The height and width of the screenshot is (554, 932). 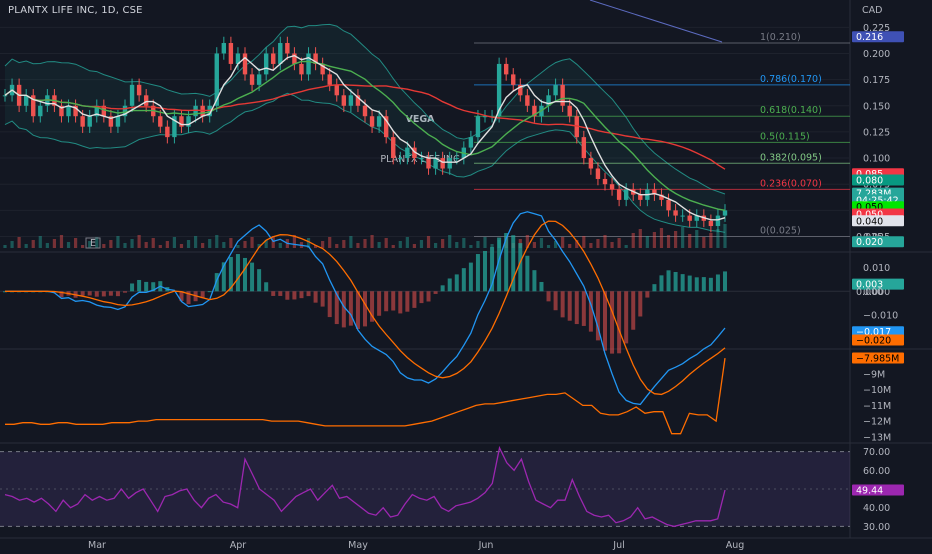 What do you see at coordinates (791, 183) in the screenshot?
I see `fib-label-5: 0.236(0.070)` at bounding box center [791, 183].